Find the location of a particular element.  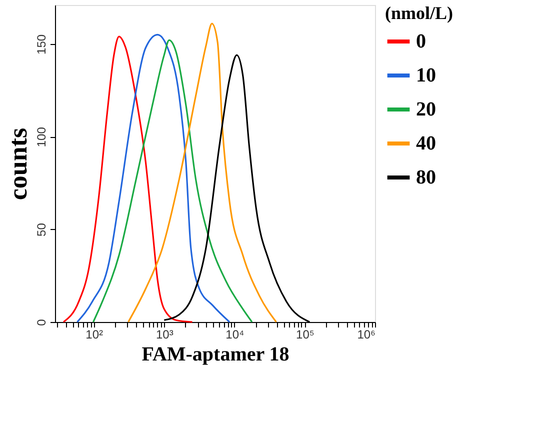

x-axis-title: FAM-aptamer 18 is located at coordinates (216, 355).